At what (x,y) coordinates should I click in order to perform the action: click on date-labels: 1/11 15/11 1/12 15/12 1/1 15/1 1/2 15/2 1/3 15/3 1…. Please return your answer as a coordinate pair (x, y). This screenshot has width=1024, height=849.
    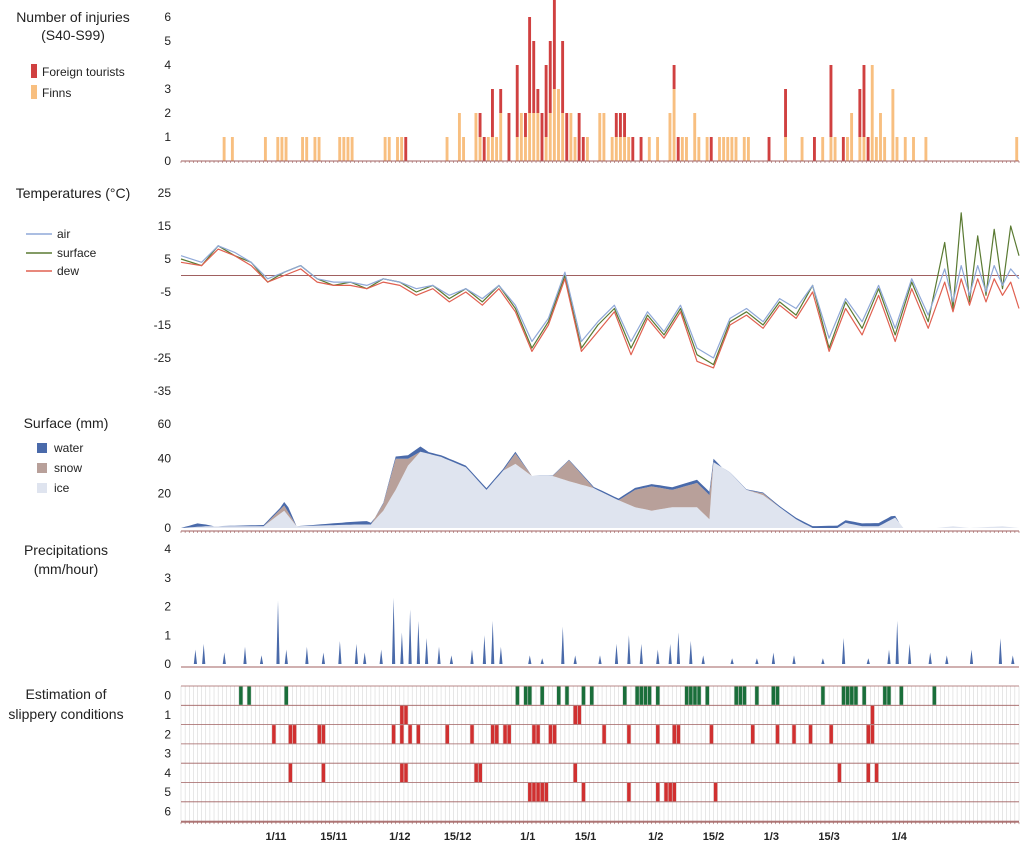
    Looking at the image, I should click on (587, 837).